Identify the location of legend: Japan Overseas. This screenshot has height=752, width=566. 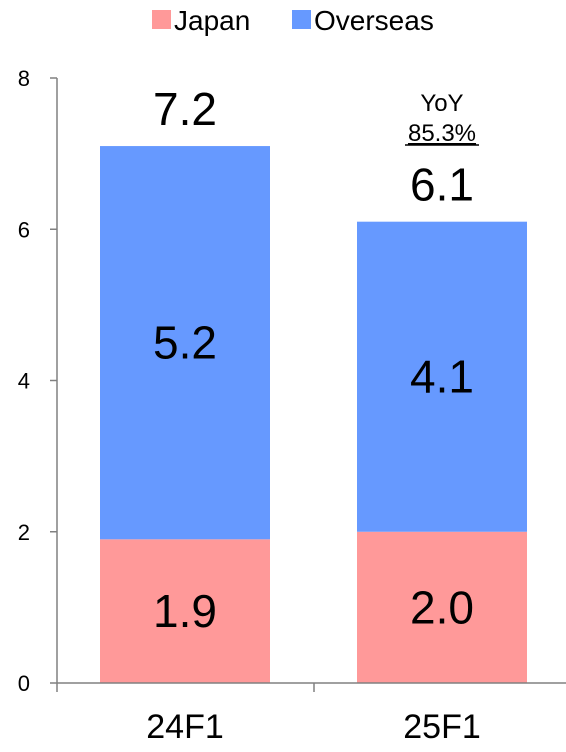
(293, 20).